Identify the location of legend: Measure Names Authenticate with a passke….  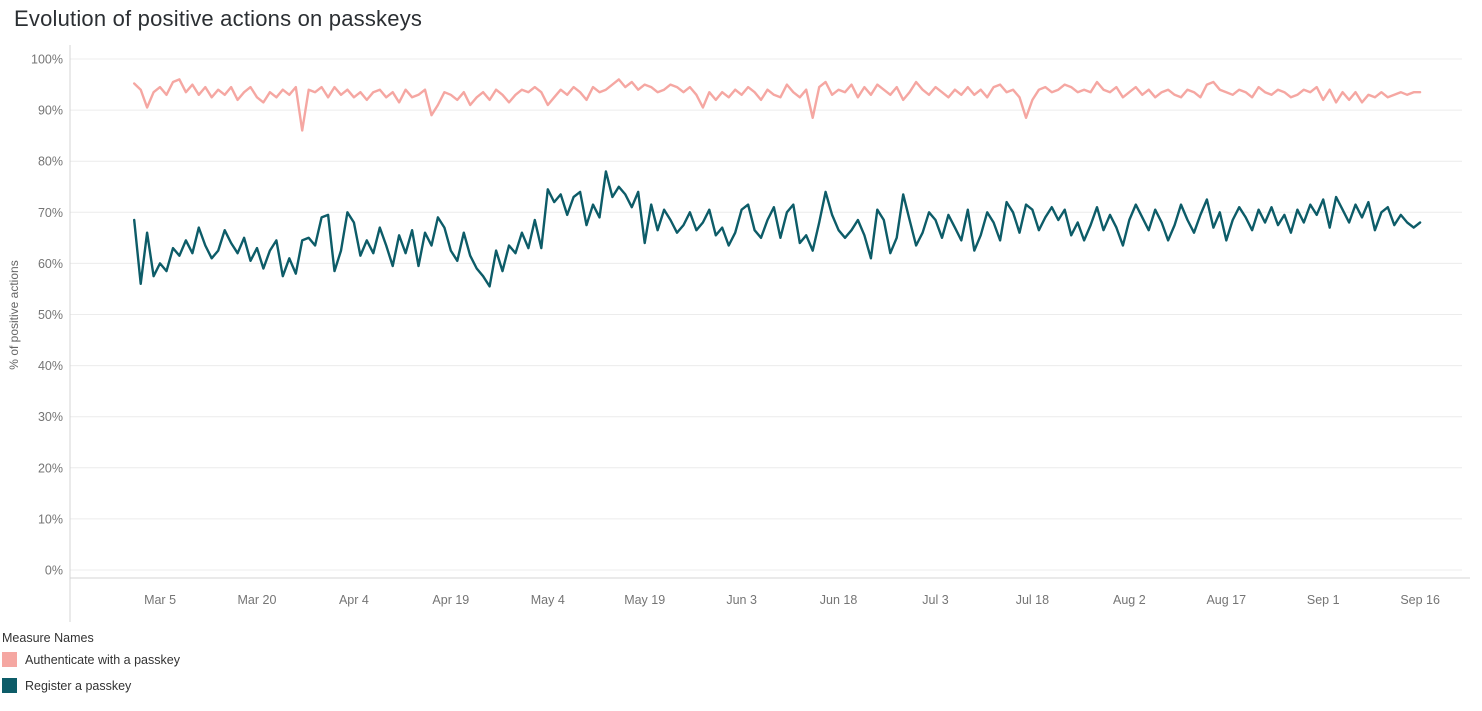
(202, 667).